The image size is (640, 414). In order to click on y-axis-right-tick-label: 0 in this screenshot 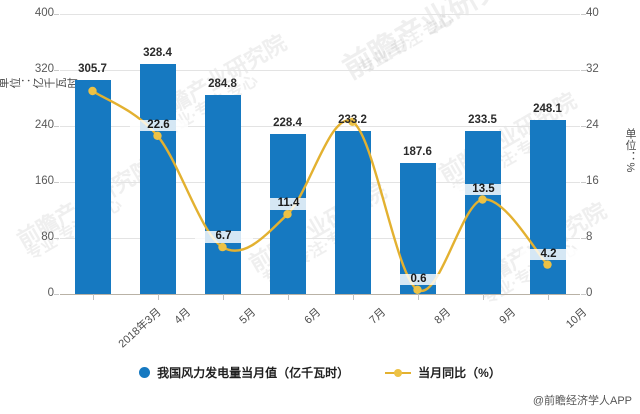, I will do `click(589, 293)`.